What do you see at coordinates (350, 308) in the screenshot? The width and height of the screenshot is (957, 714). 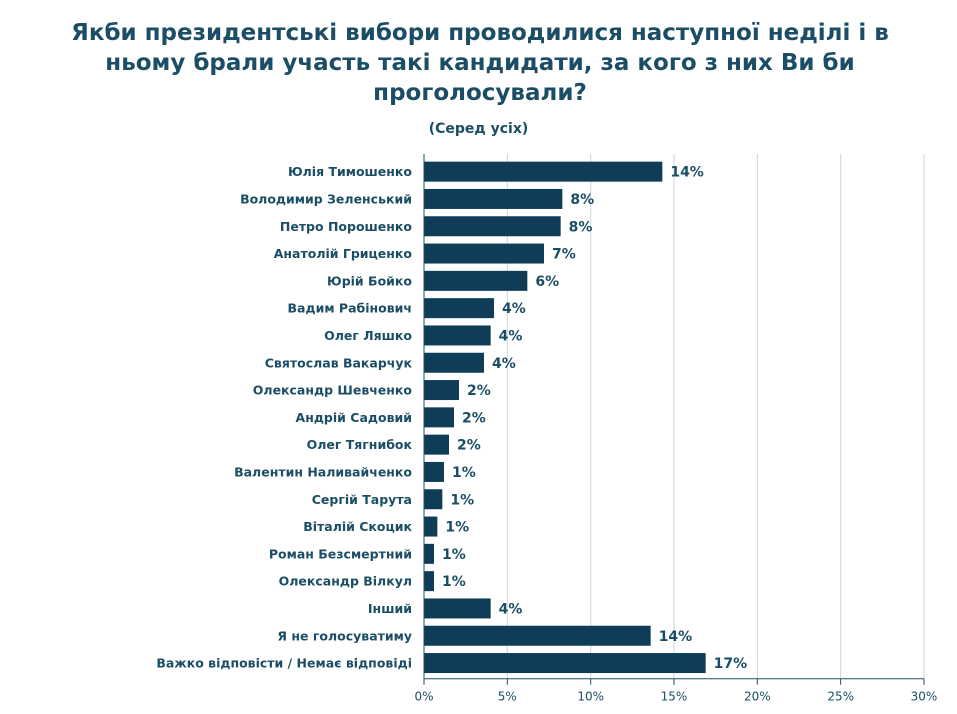 I see `category-label: Вадим Рабінович` at bounding box center [350, 308].